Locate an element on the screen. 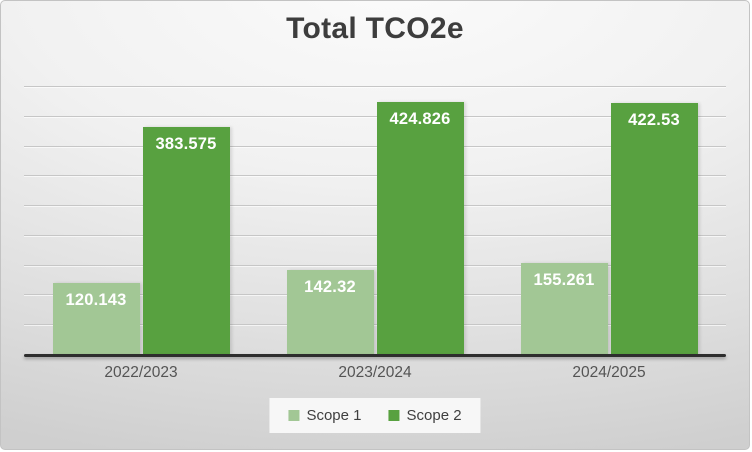 The width and height of the screenshot is (752, 452). scope-2-swatch-icon is located at coordinates (394, 415).